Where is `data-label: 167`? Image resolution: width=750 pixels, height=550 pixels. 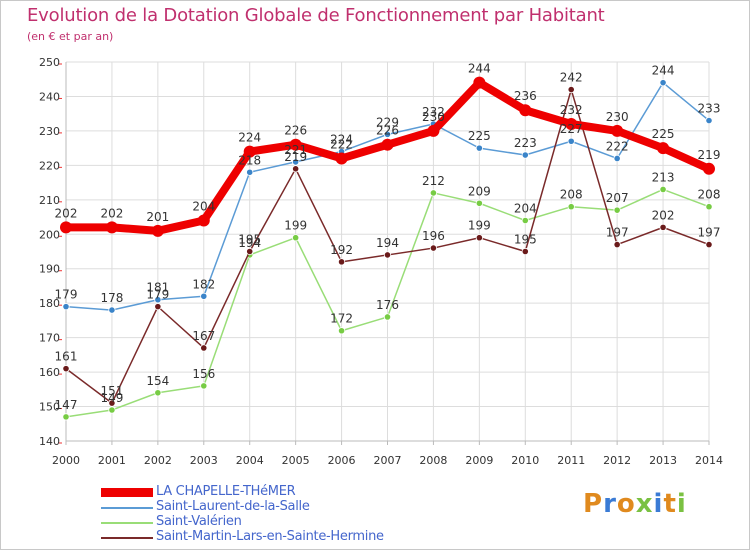 data-label: 167 is located at coordinates (203, 336).